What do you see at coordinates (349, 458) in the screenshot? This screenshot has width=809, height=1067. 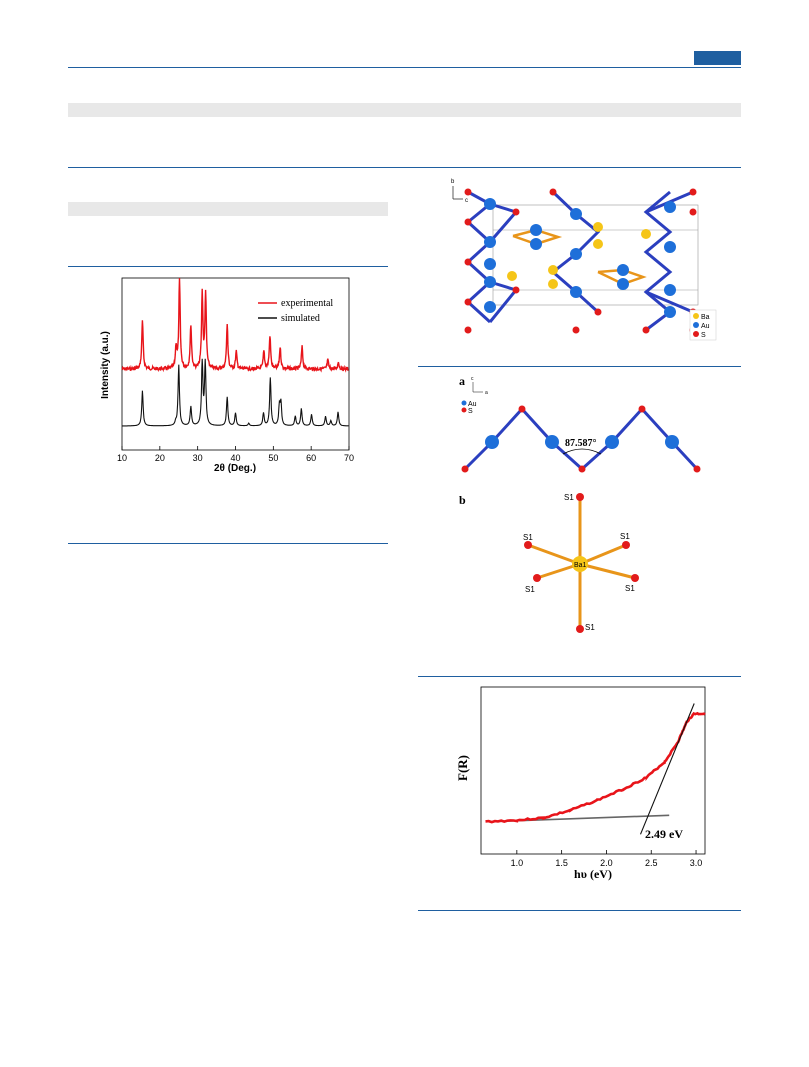 I see `xrd-x-tick-label: 70` at bounding box center [349, 458].